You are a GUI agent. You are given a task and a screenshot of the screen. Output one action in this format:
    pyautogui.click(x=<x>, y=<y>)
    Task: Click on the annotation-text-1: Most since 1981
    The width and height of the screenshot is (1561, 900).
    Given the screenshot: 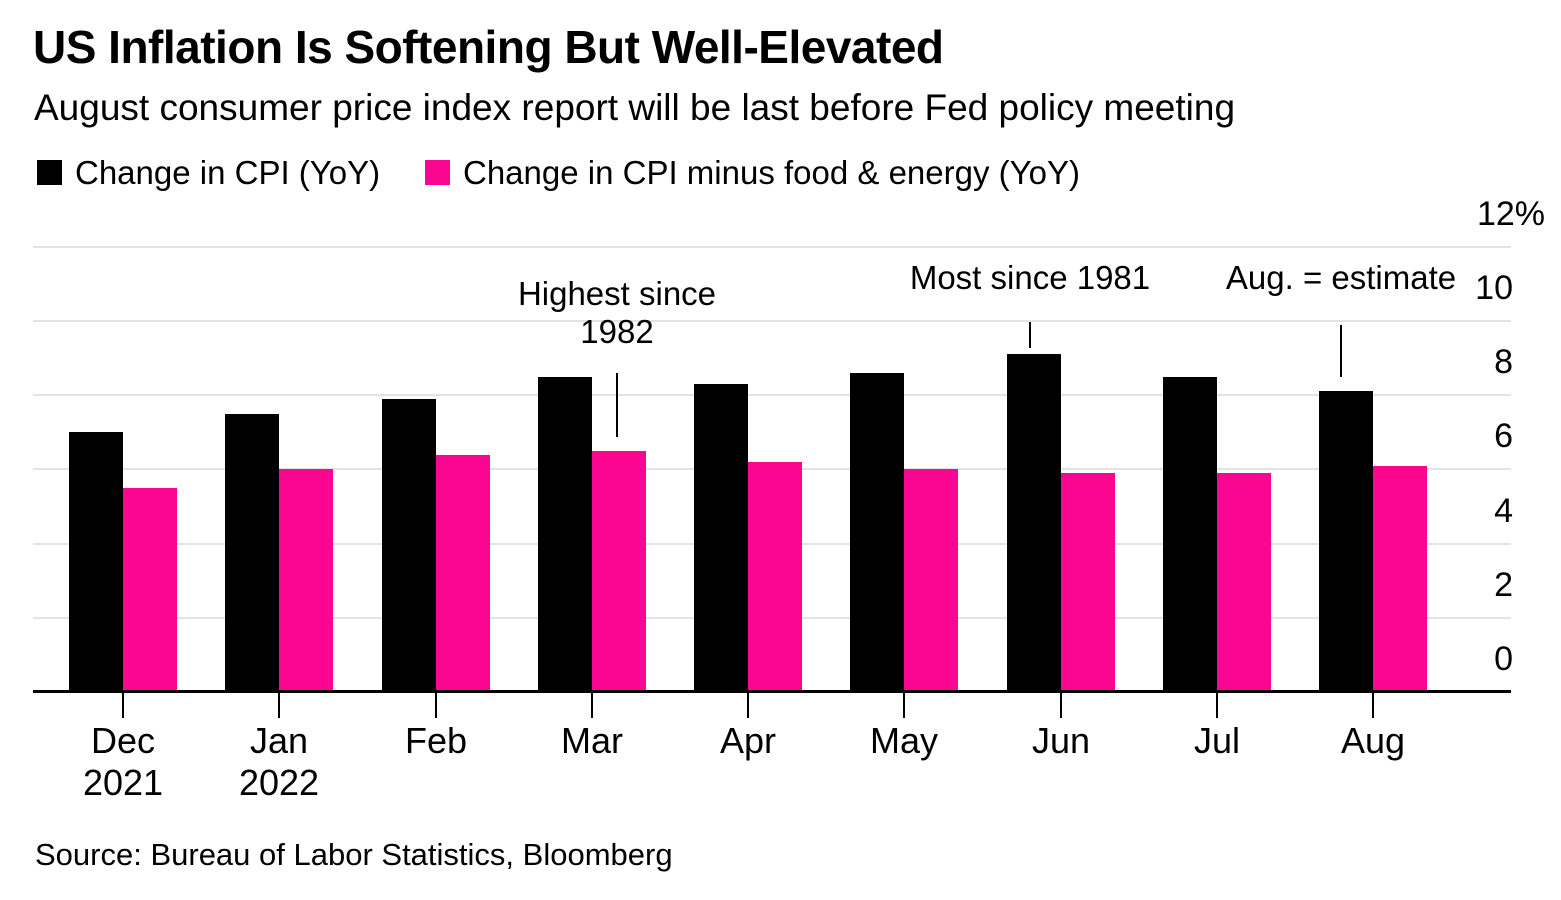 What is the action you would take?
    pyautogui.click(x=1030, y=277)
    